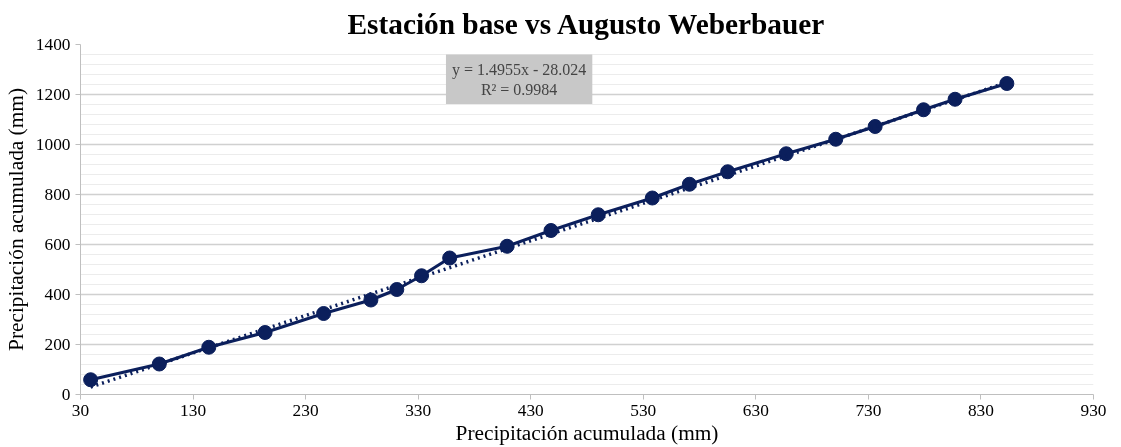 The width and height of the screenshot is (1121, 447). Describe the element at coordinates (57, 244) in the screenshot. I see `y-tick-label: 600` at that location.